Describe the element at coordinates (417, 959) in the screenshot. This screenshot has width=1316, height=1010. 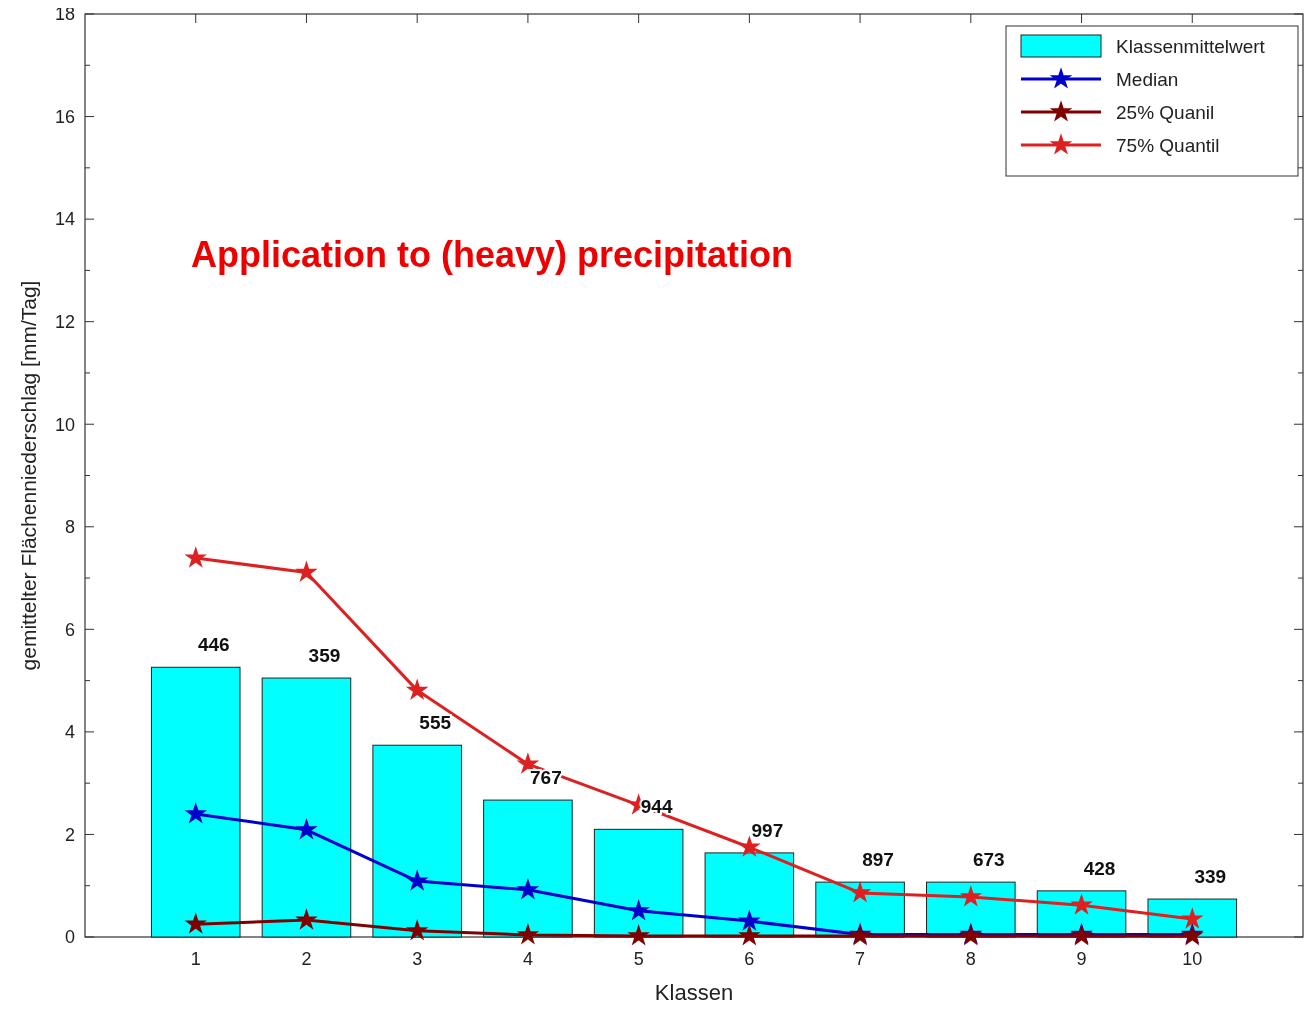
I see `x-tick-label: 3` at that location.